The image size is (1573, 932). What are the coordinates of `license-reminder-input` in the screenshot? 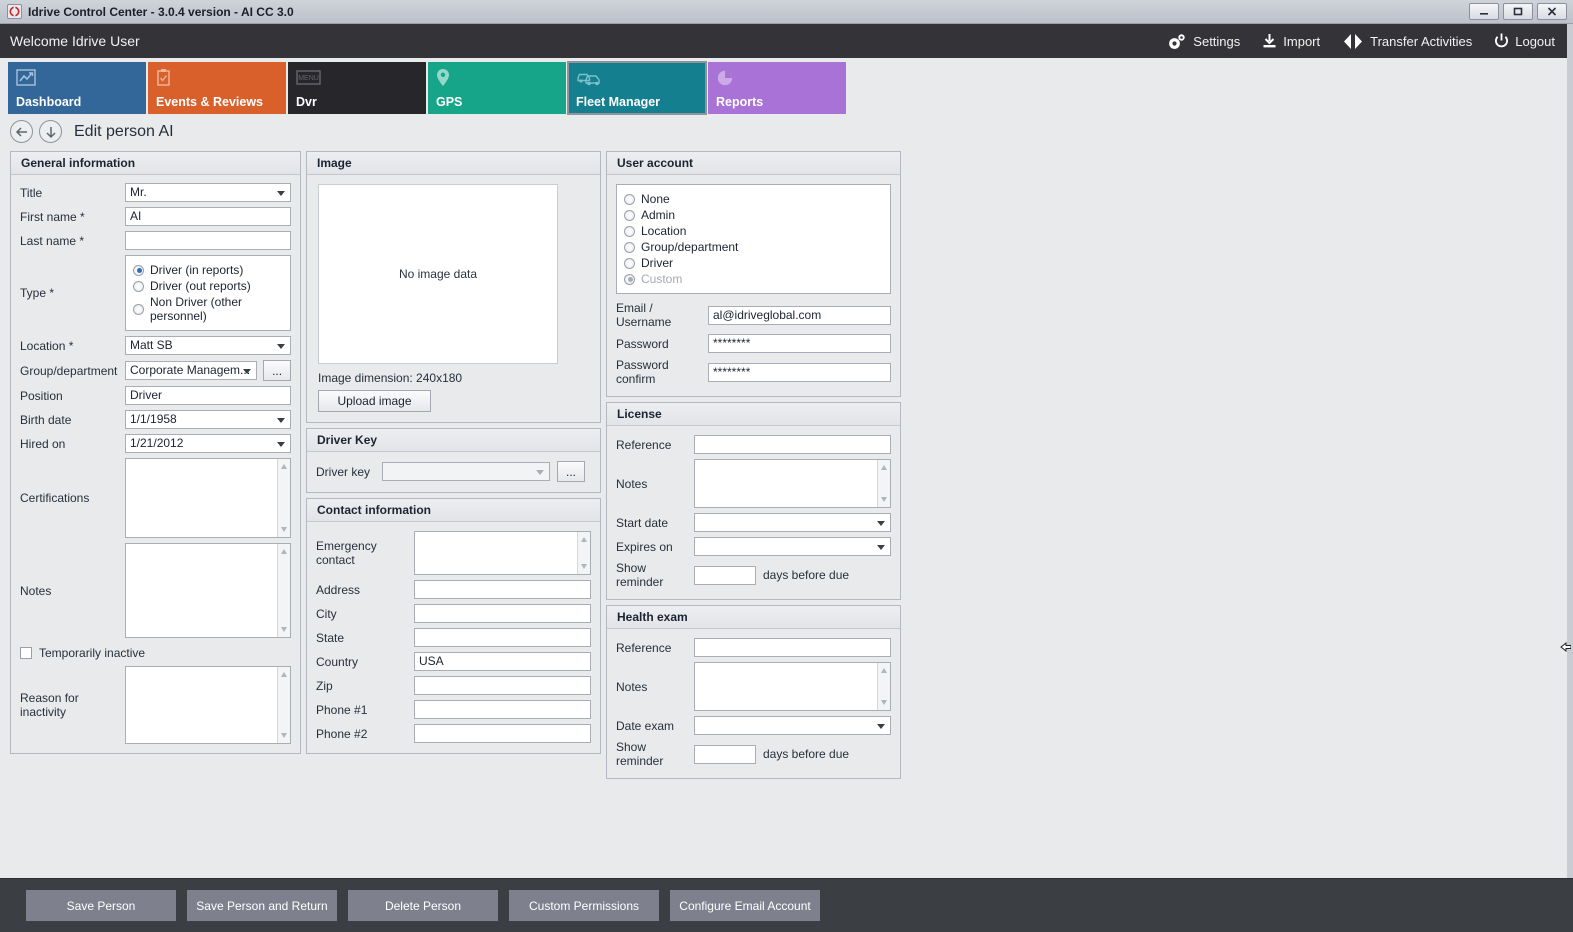 It's located at (725, 575).